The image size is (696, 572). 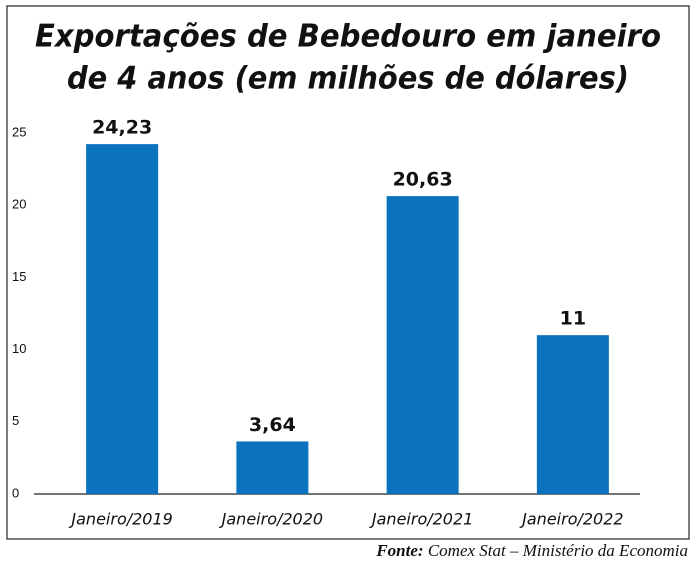 I want to click on y-tick-label: 15, so click(x=19, y=276).